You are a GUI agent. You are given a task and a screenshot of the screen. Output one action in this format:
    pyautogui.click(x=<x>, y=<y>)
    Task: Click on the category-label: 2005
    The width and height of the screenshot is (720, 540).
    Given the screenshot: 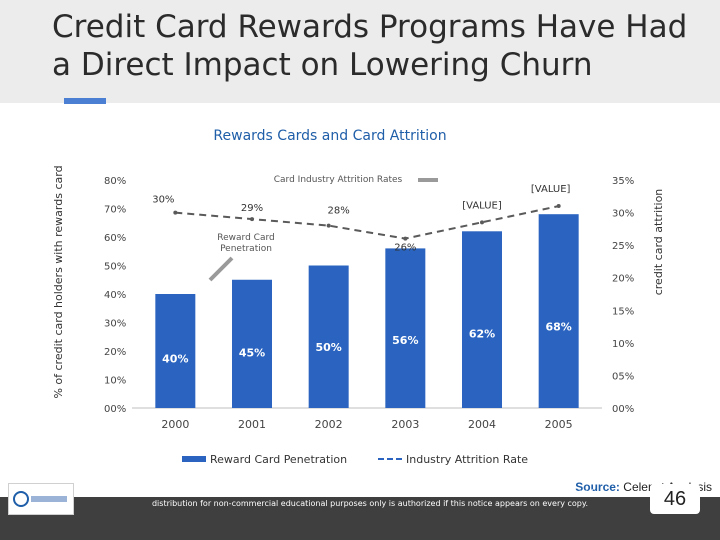 What is the action you would take?
    pyautogui.click(x=559, y=424)
    